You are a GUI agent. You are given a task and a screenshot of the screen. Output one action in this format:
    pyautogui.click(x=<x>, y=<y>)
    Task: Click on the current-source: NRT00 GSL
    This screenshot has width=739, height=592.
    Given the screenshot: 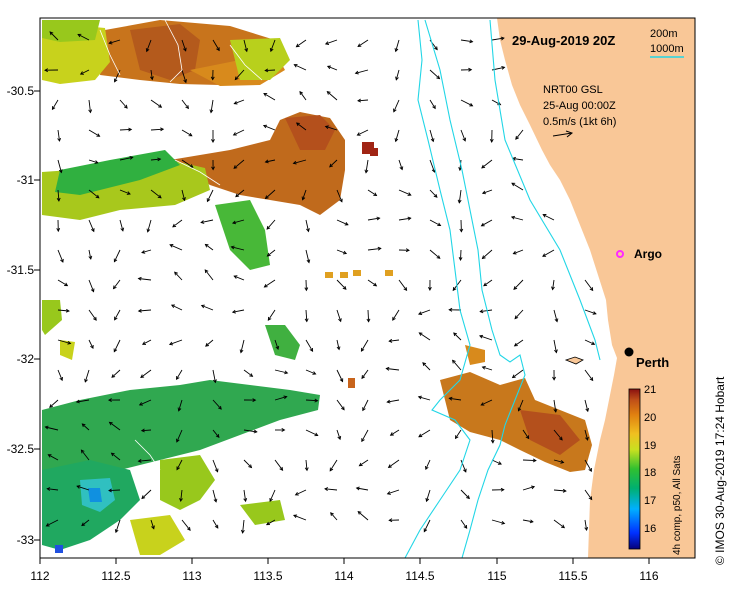 What is the action you would take?
    pyautogui.click(x=573, y=90)
    